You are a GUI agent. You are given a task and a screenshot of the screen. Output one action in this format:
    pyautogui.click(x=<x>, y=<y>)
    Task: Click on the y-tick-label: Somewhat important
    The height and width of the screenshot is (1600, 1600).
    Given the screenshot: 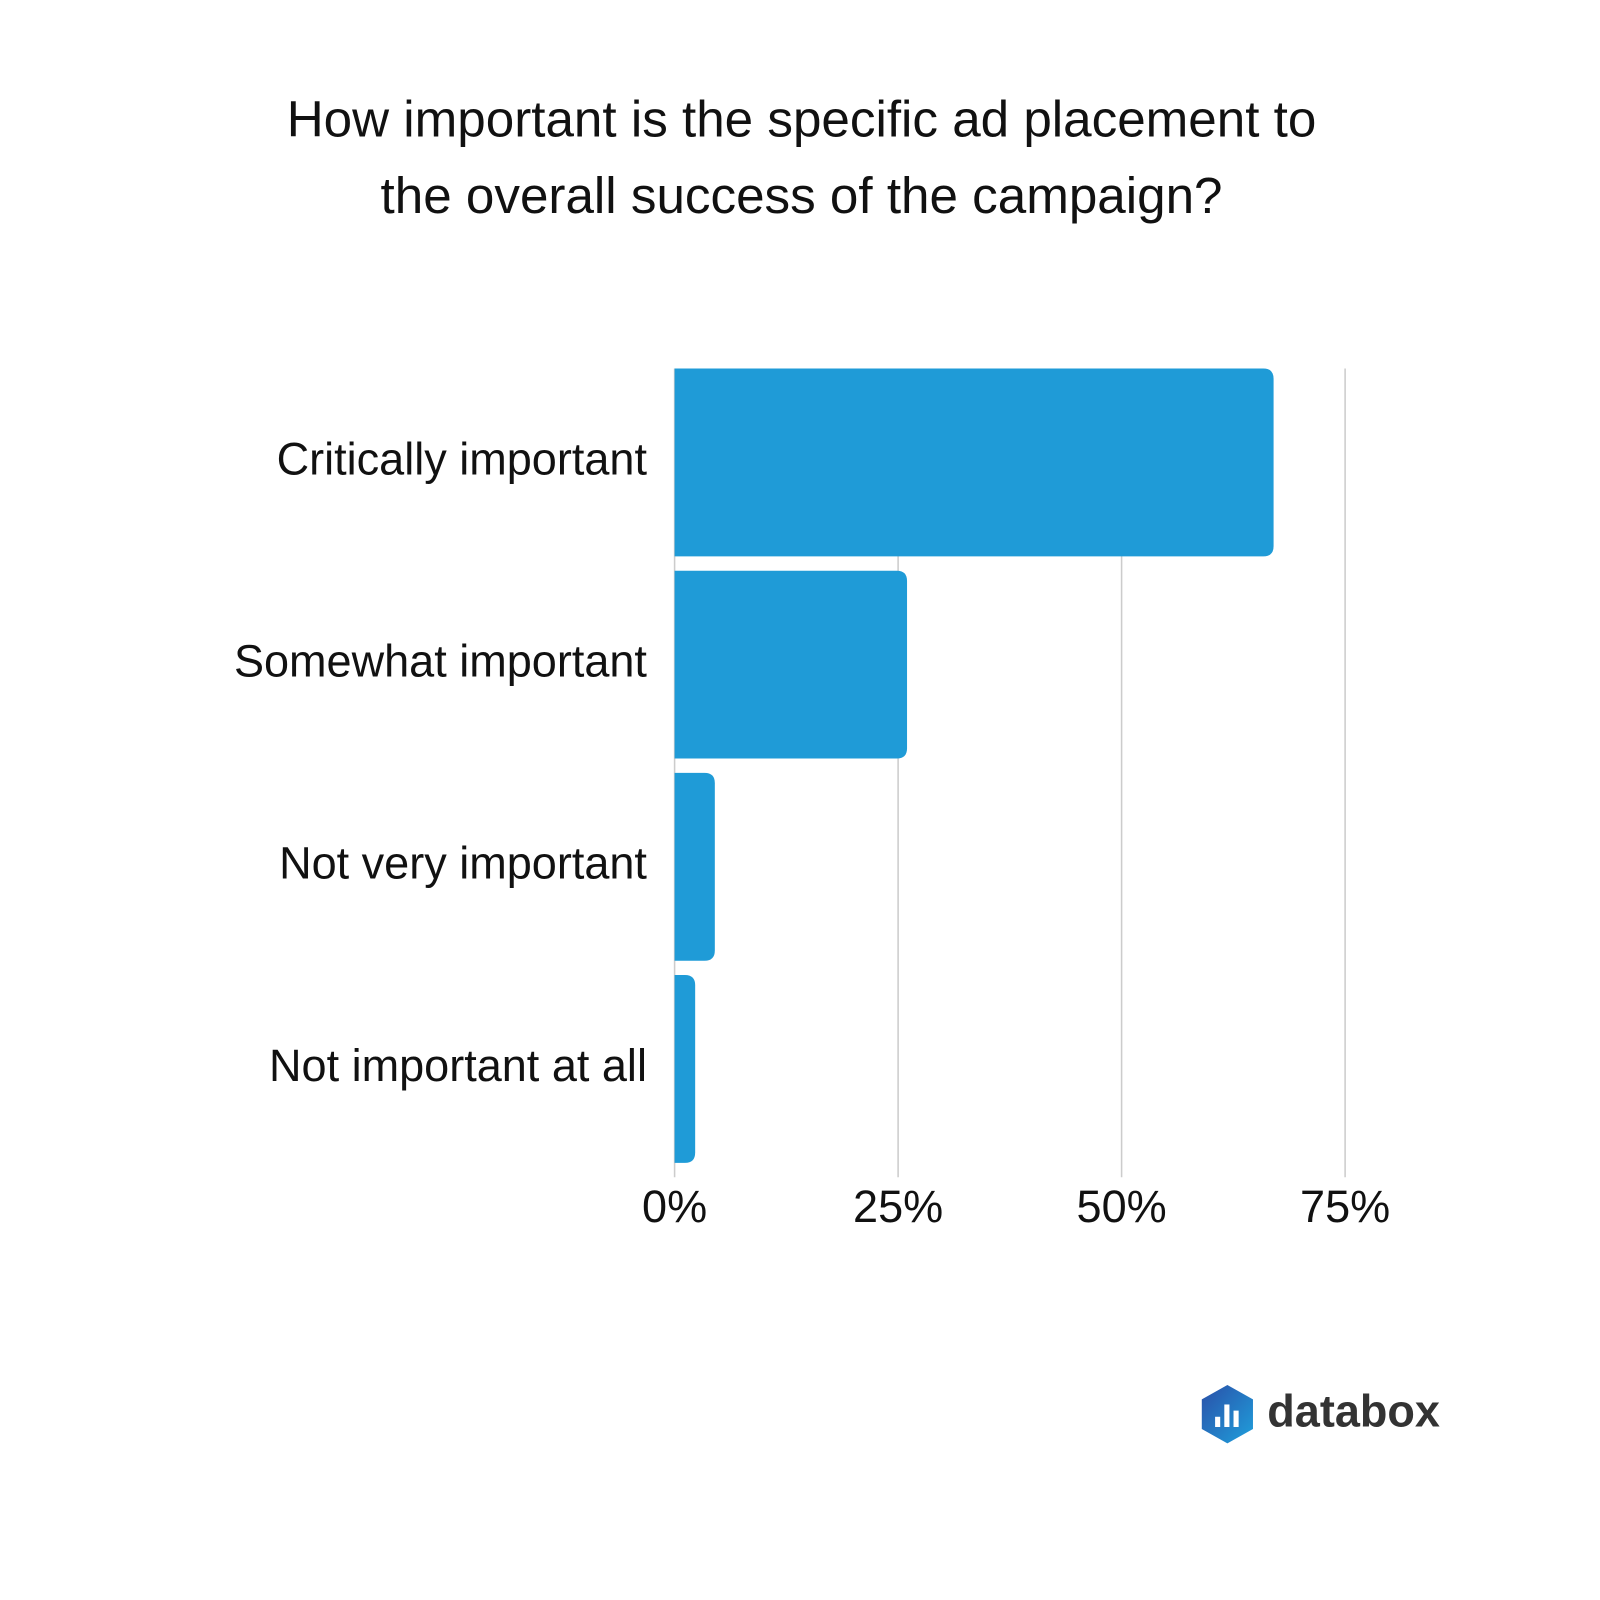 What is the action you would take?
    pyautogui.click(x=440, y=661)
    